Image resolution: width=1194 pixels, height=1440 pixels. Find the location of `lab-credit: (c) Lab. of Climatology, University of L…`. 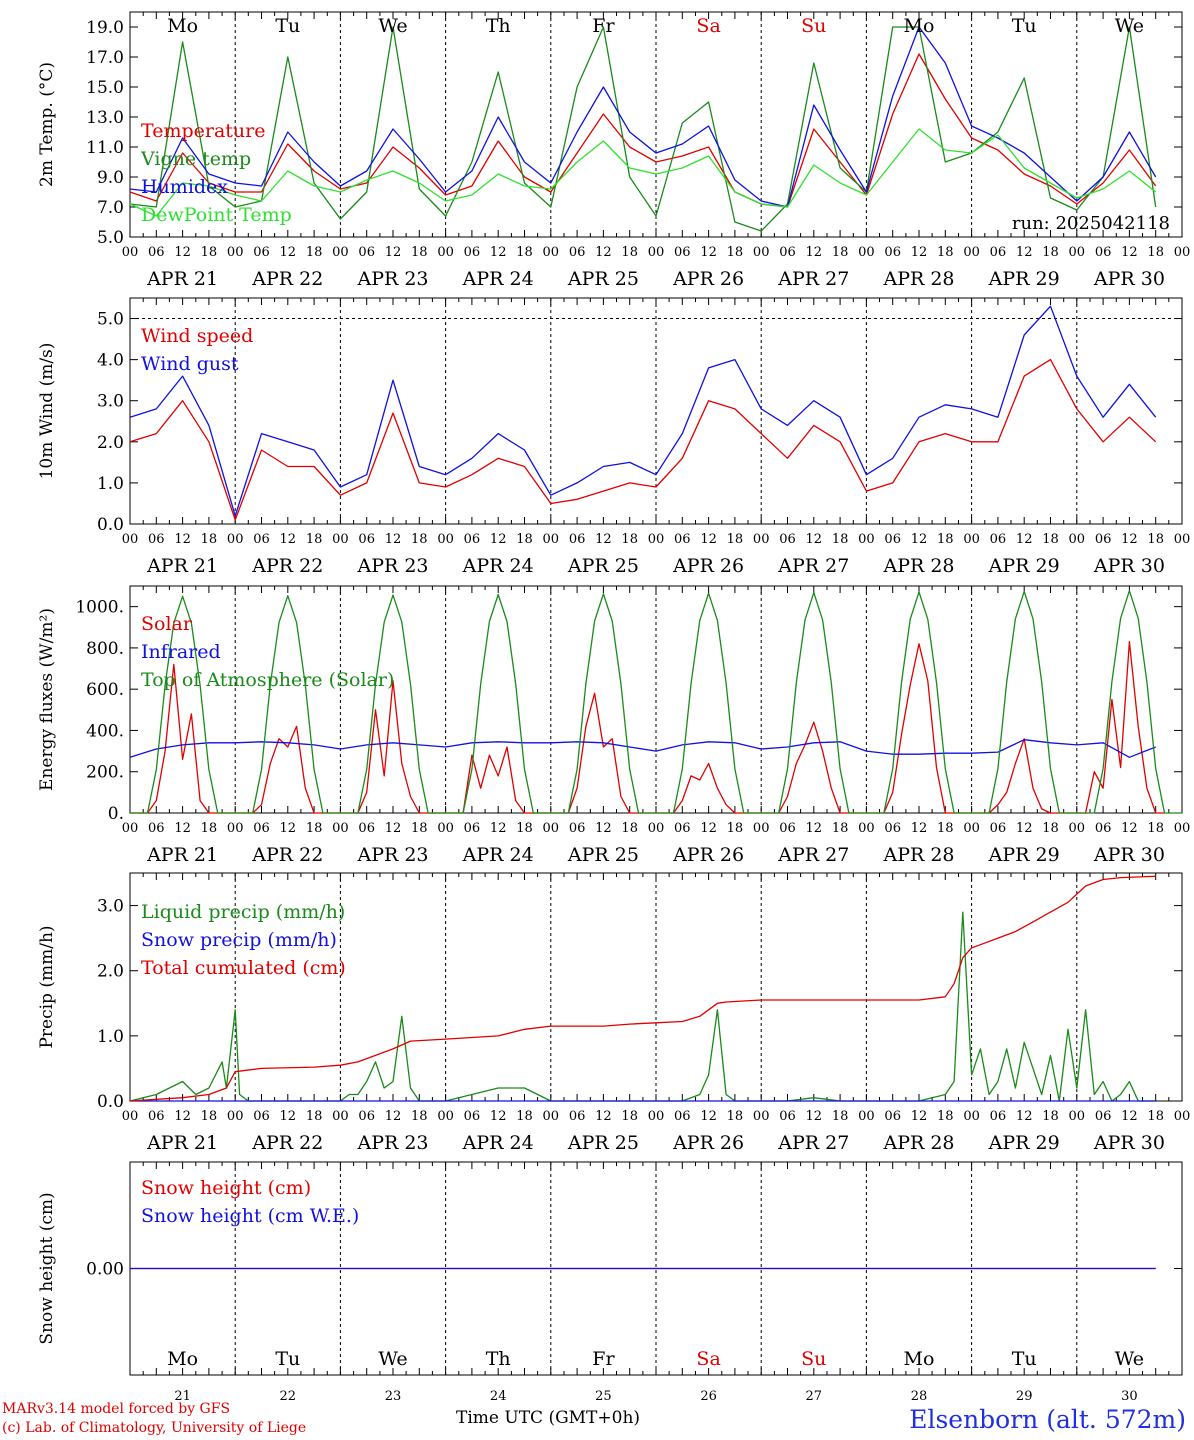

lab-credit: (c) Lab. of Climatology, University of L… is located at coordinates (154, 1428).